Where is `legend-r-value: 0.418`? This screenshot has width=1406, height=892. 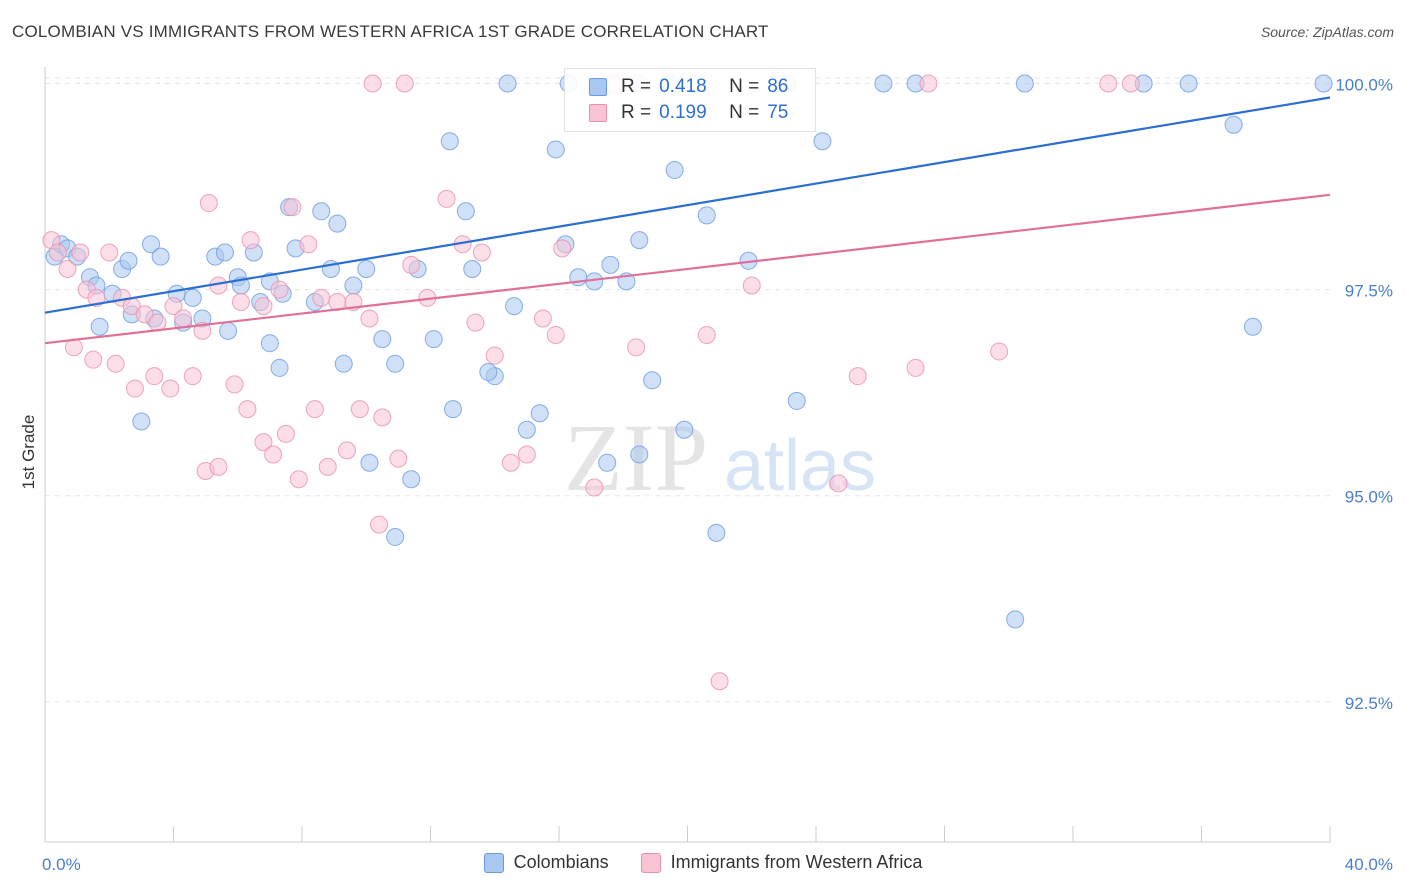
legend-r-value: 0.418 is located at coordinates (683, 86).